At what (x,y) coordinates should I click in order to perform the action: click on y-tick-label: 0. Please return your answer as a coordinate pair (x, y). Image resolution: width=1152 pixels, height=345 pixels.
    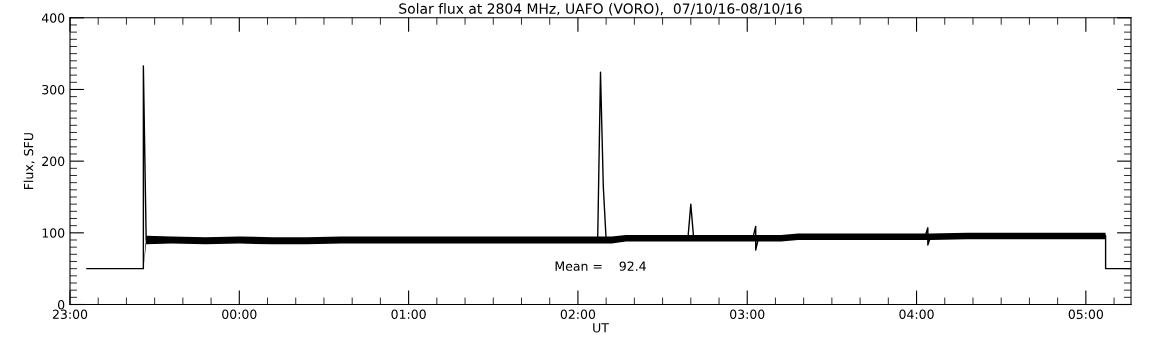
    Looking at the image, I should click on (61, 304).